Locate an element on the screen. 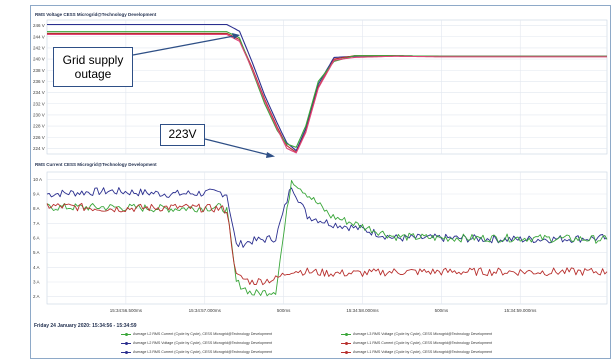 The image size is (614, 362). y-tick-label-0-4: 232 V is located at coordinates (39, 103).